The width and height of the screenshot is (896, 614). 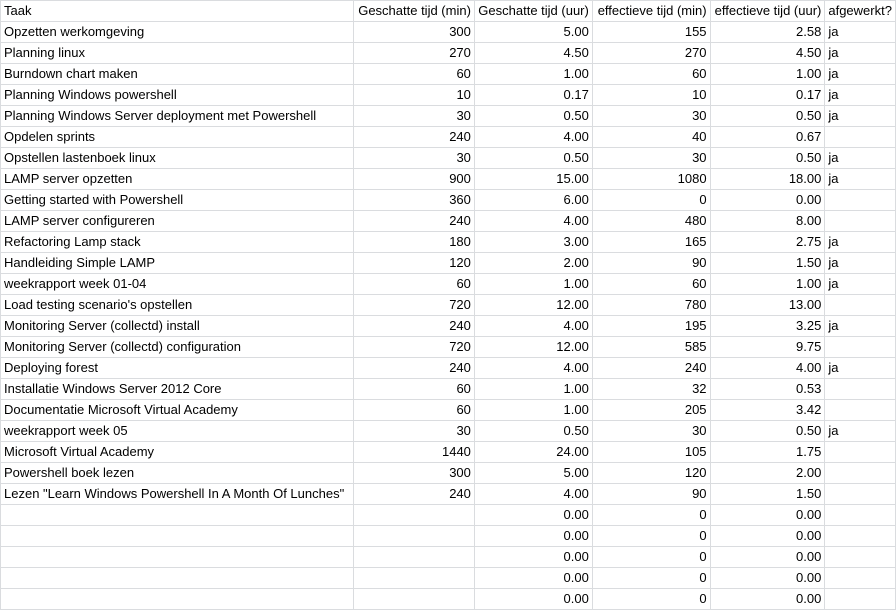 I want to click on column-header-taak: Taak, so click(x=177, y=11).